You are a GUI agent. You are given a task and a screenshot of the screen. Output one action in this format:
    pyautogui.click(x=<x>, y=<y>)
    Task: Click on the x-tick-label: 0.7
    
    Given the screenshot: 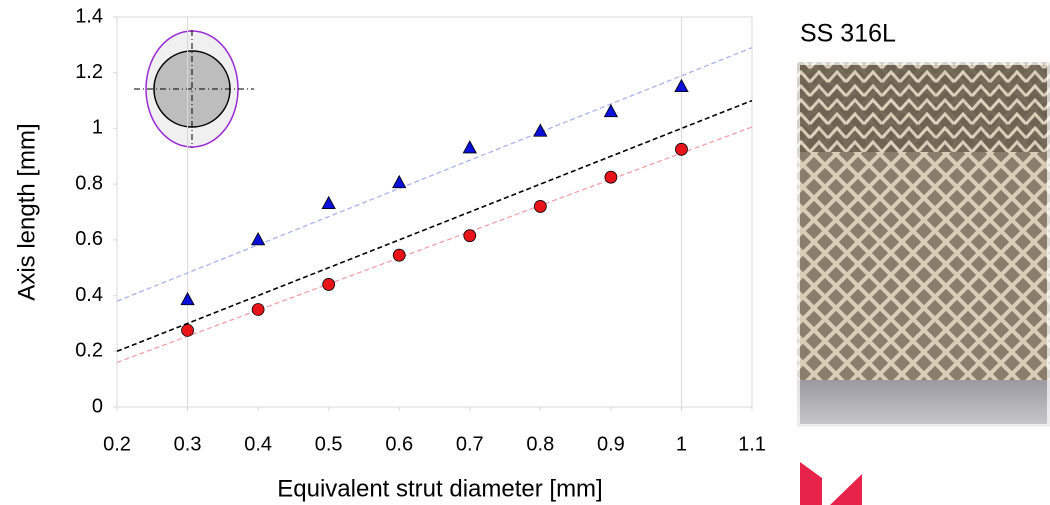 What is the action you would take?
    pyautogui.click(x=470, y=444)
    